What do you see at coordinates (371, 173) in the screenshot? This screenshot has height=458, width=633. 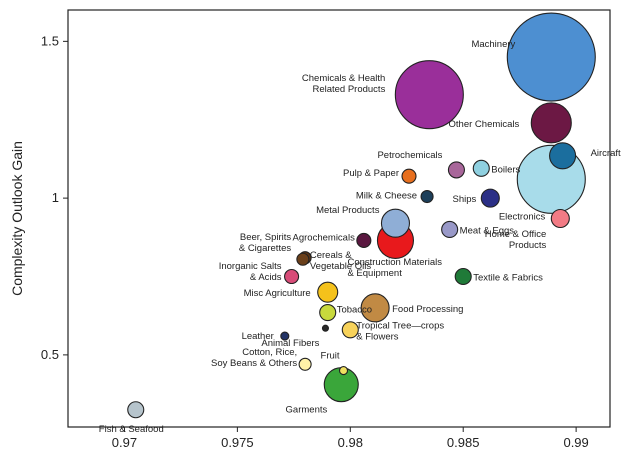 I see `bubble-label: Pulp & Paper` at bounding box center [371, 173].